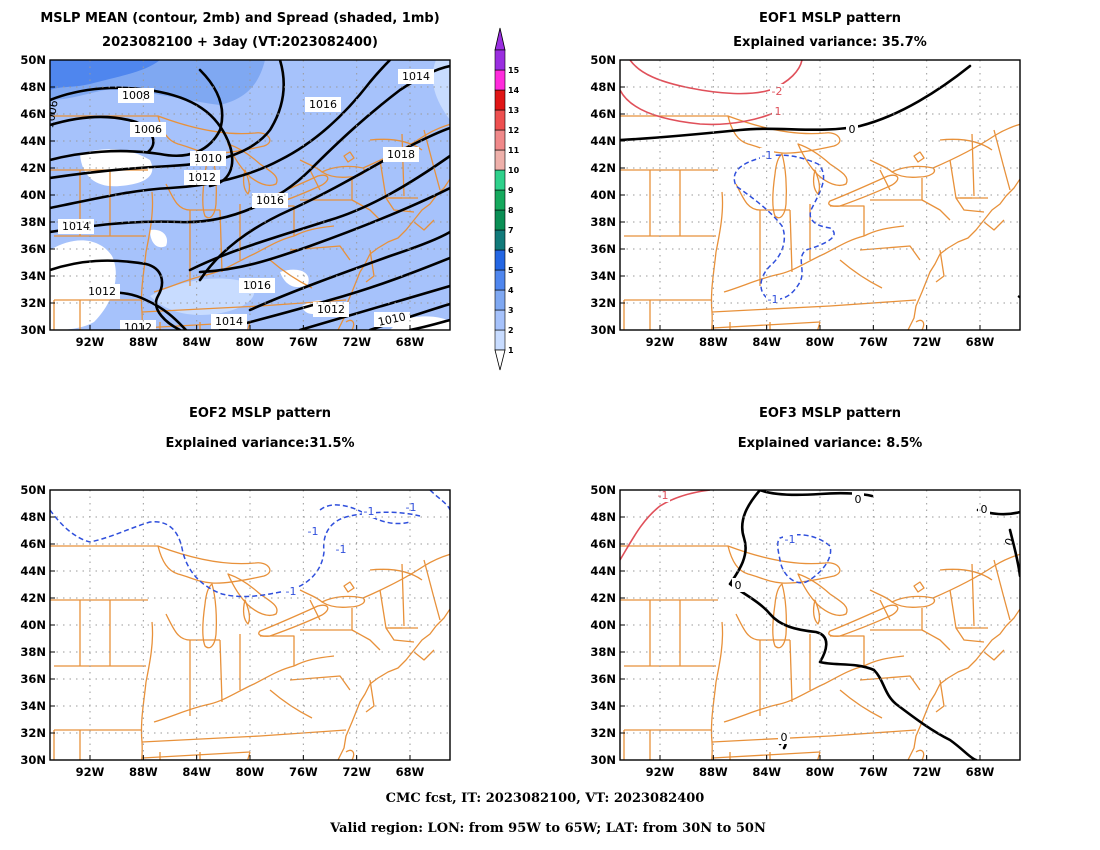 Image resolution: width=1100 pixels, height=850 pixels. I want to click on colorbar-top-arrow, so click(500, 39).